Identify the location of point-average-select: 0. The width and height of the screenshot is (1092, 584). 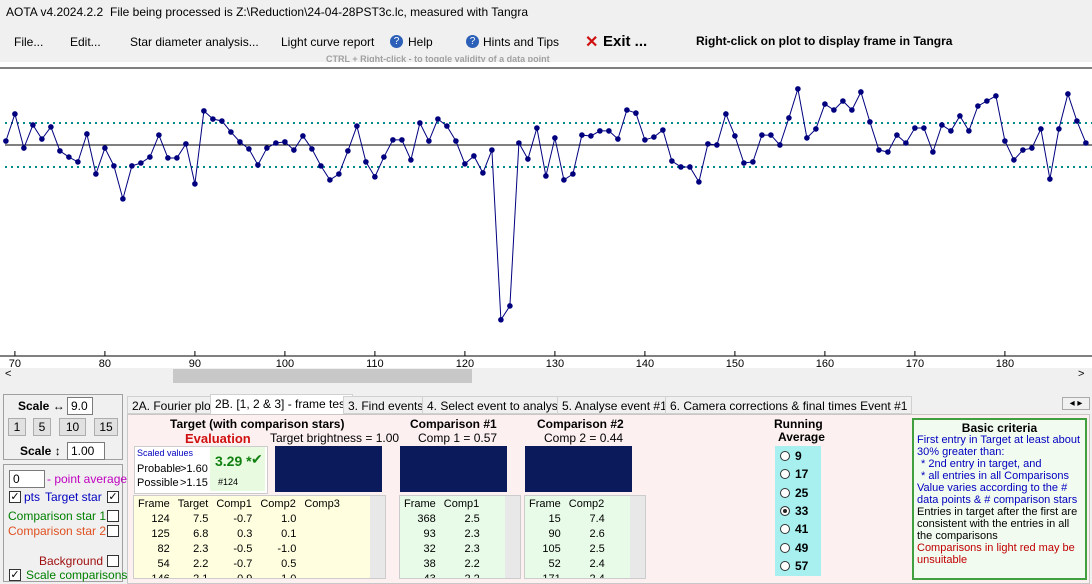
(27, 479).